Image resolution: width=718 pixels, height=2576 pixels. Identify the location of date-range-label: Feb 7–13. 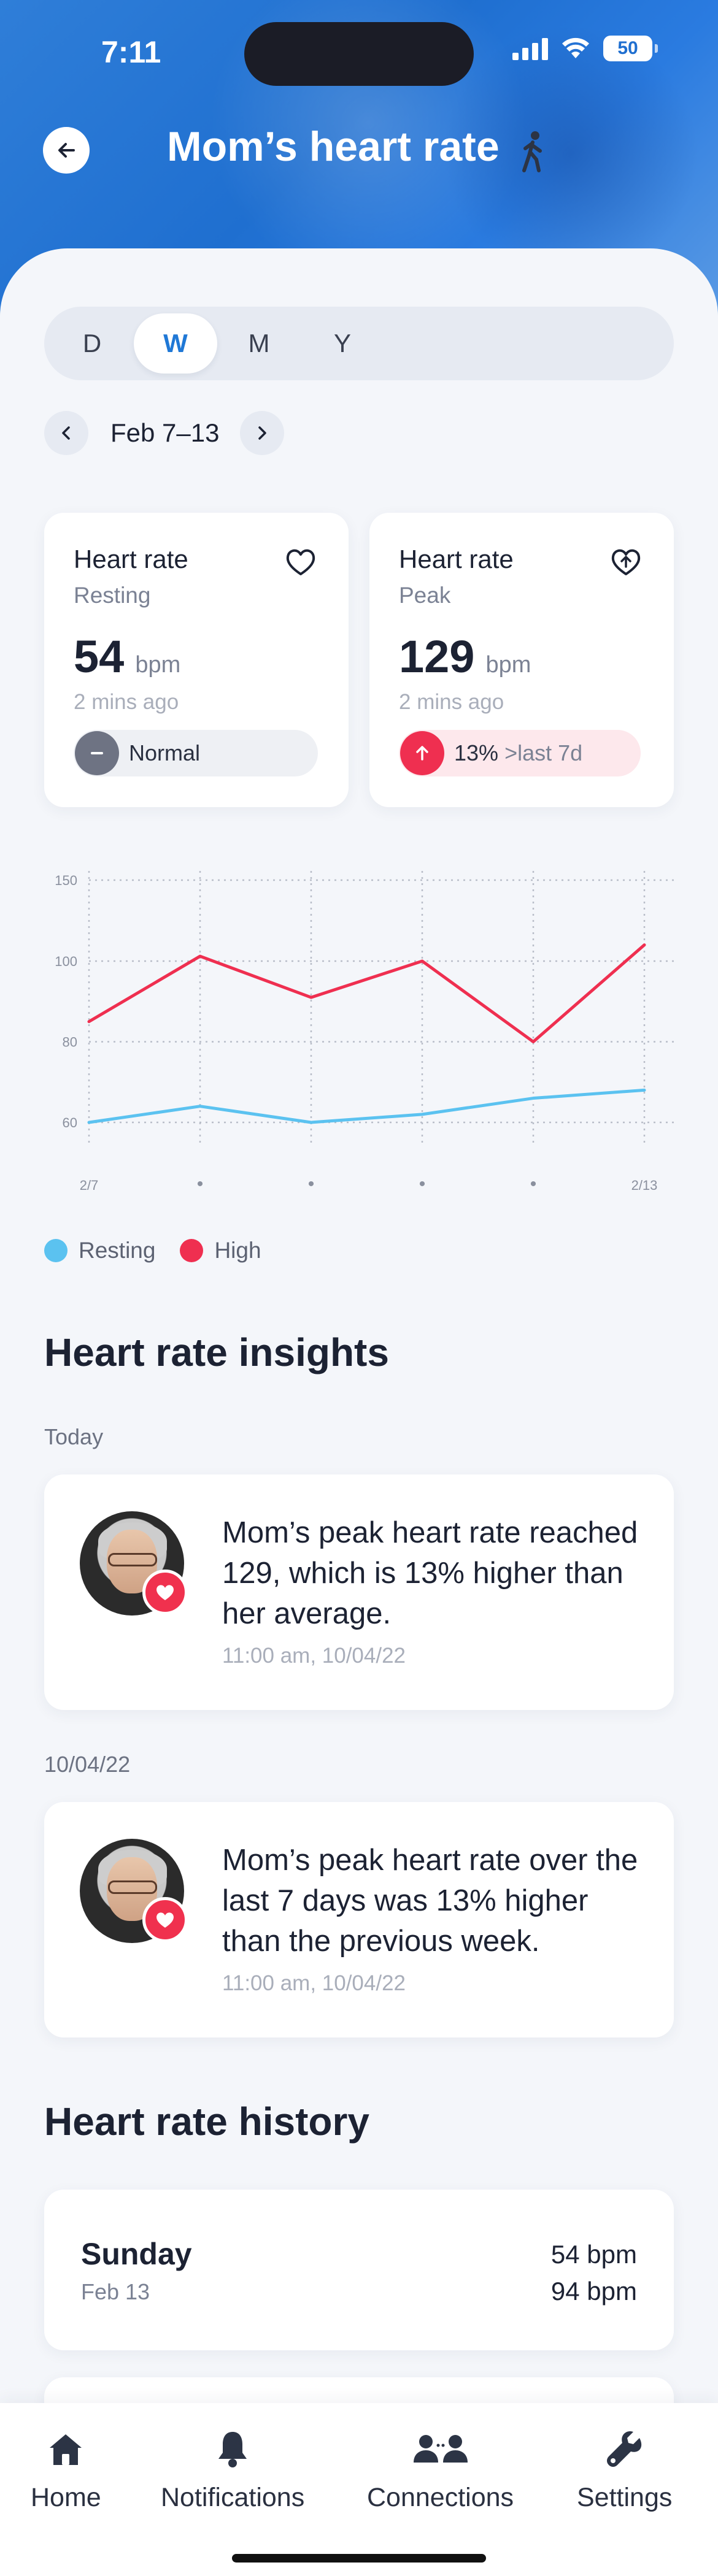
(165, 432).